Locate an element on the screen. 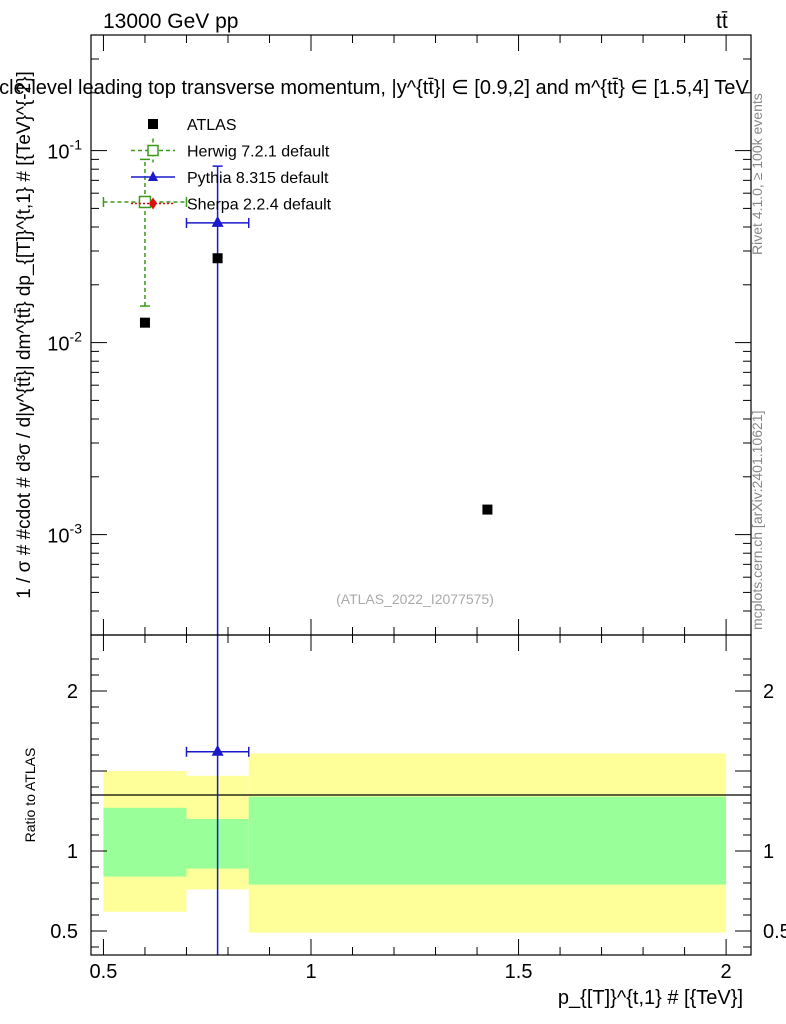 The image size is (786, 1024). ratio-pythia-point is located at coordinates (217, 750).